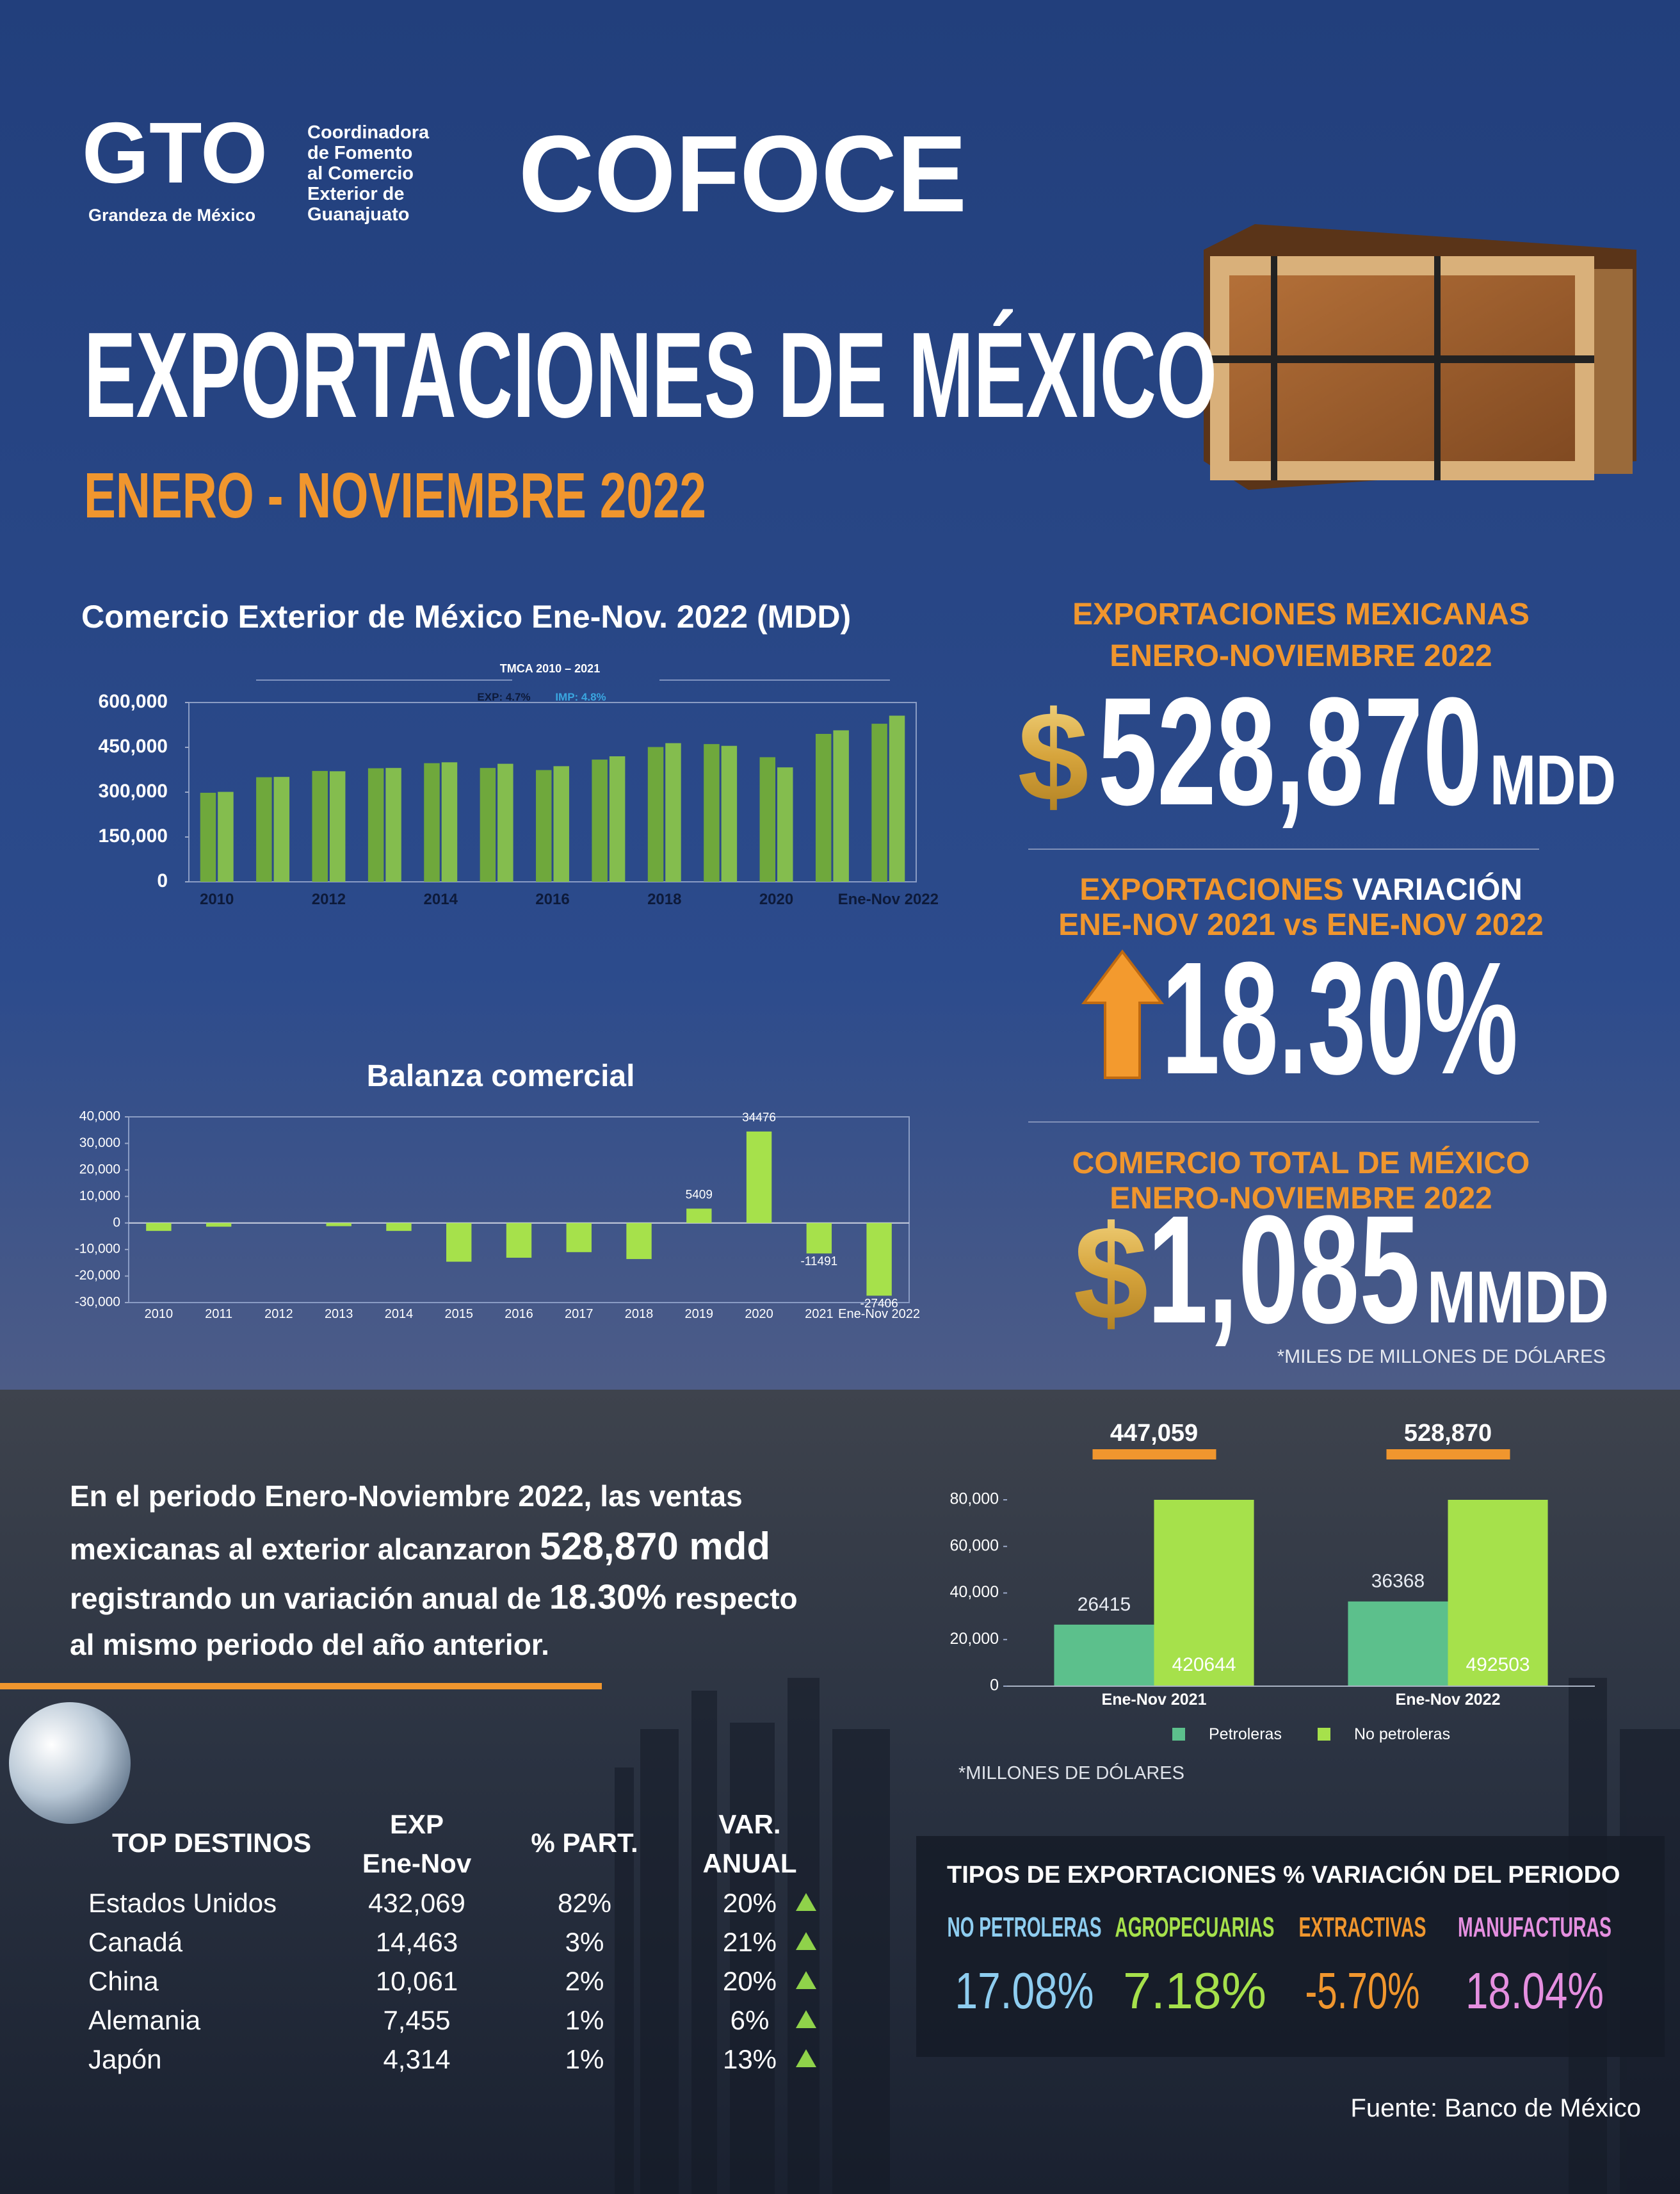 The image size is (1680, 2194). Describe the element at coordinates (584, 1843) in the screenshot. I see `table-header: % PART.` at that location.